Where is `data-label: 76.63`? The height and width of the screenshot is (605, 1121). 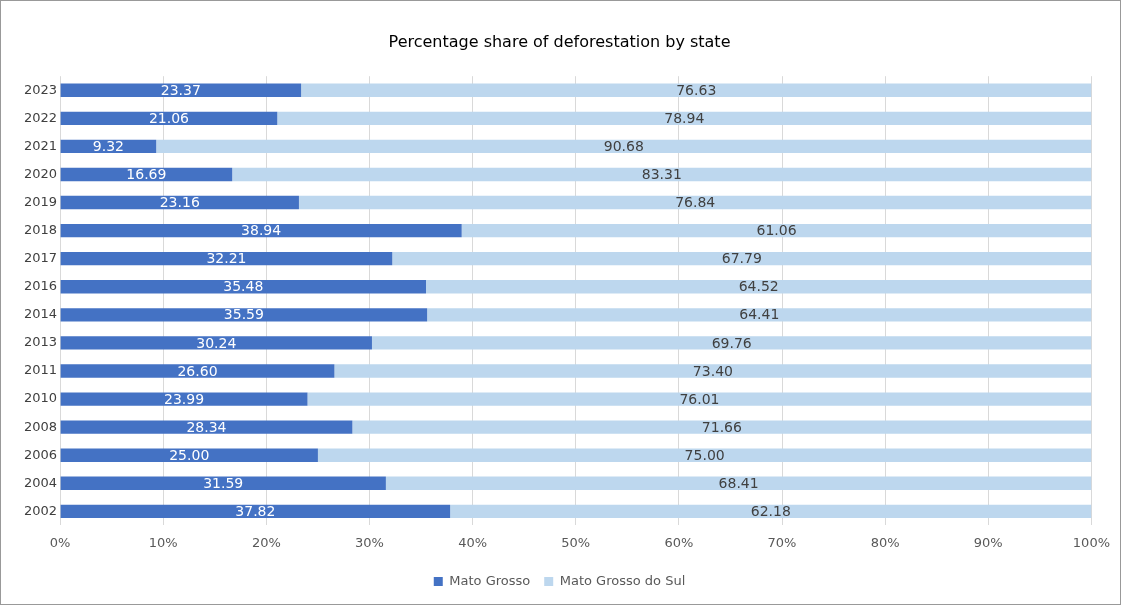
data-label: 76.63 is located at coordinates (696, 89).